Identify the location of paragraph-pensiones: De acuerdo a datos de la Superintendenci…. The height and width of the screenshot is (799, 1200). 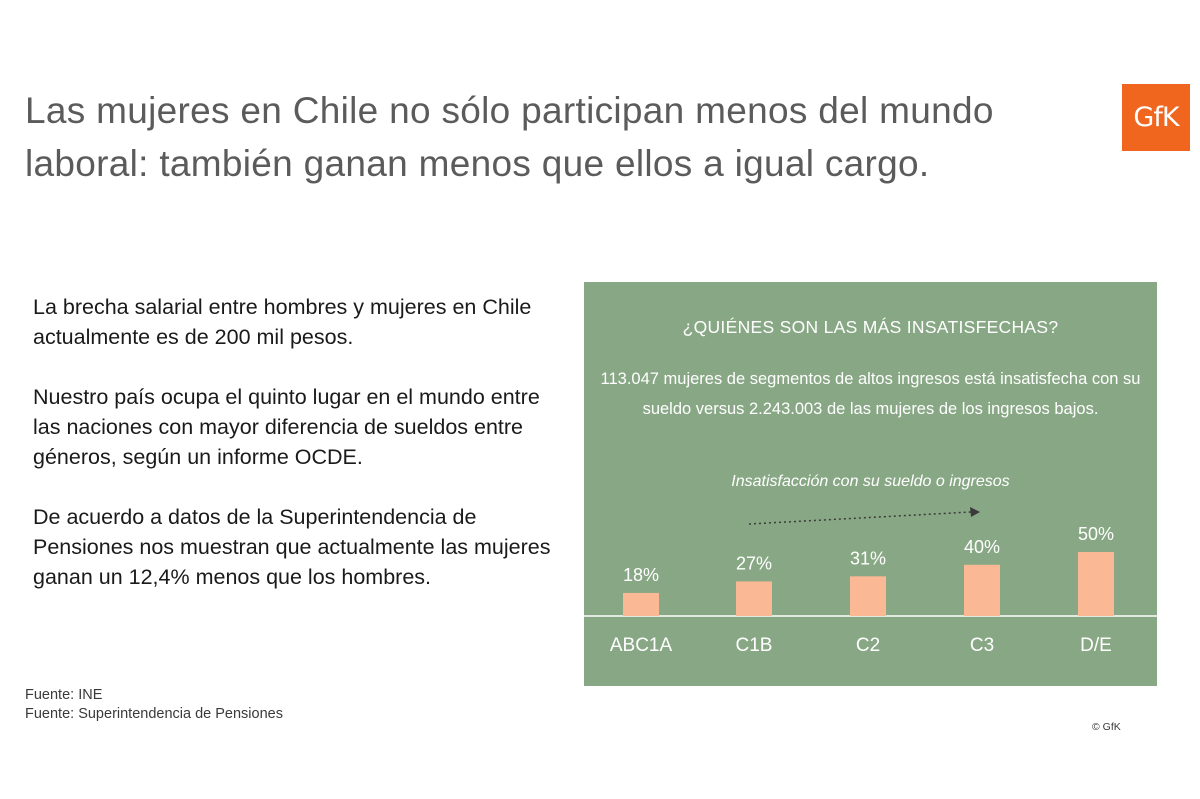
(292, 547).